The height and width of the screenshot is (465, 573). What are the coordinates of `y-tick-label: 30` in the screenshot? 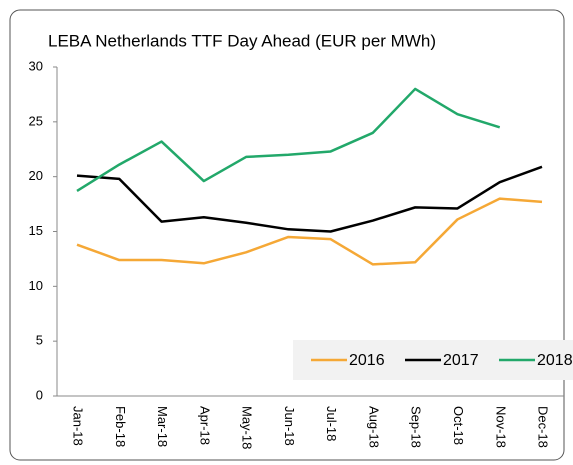 It's located at (36, 65).